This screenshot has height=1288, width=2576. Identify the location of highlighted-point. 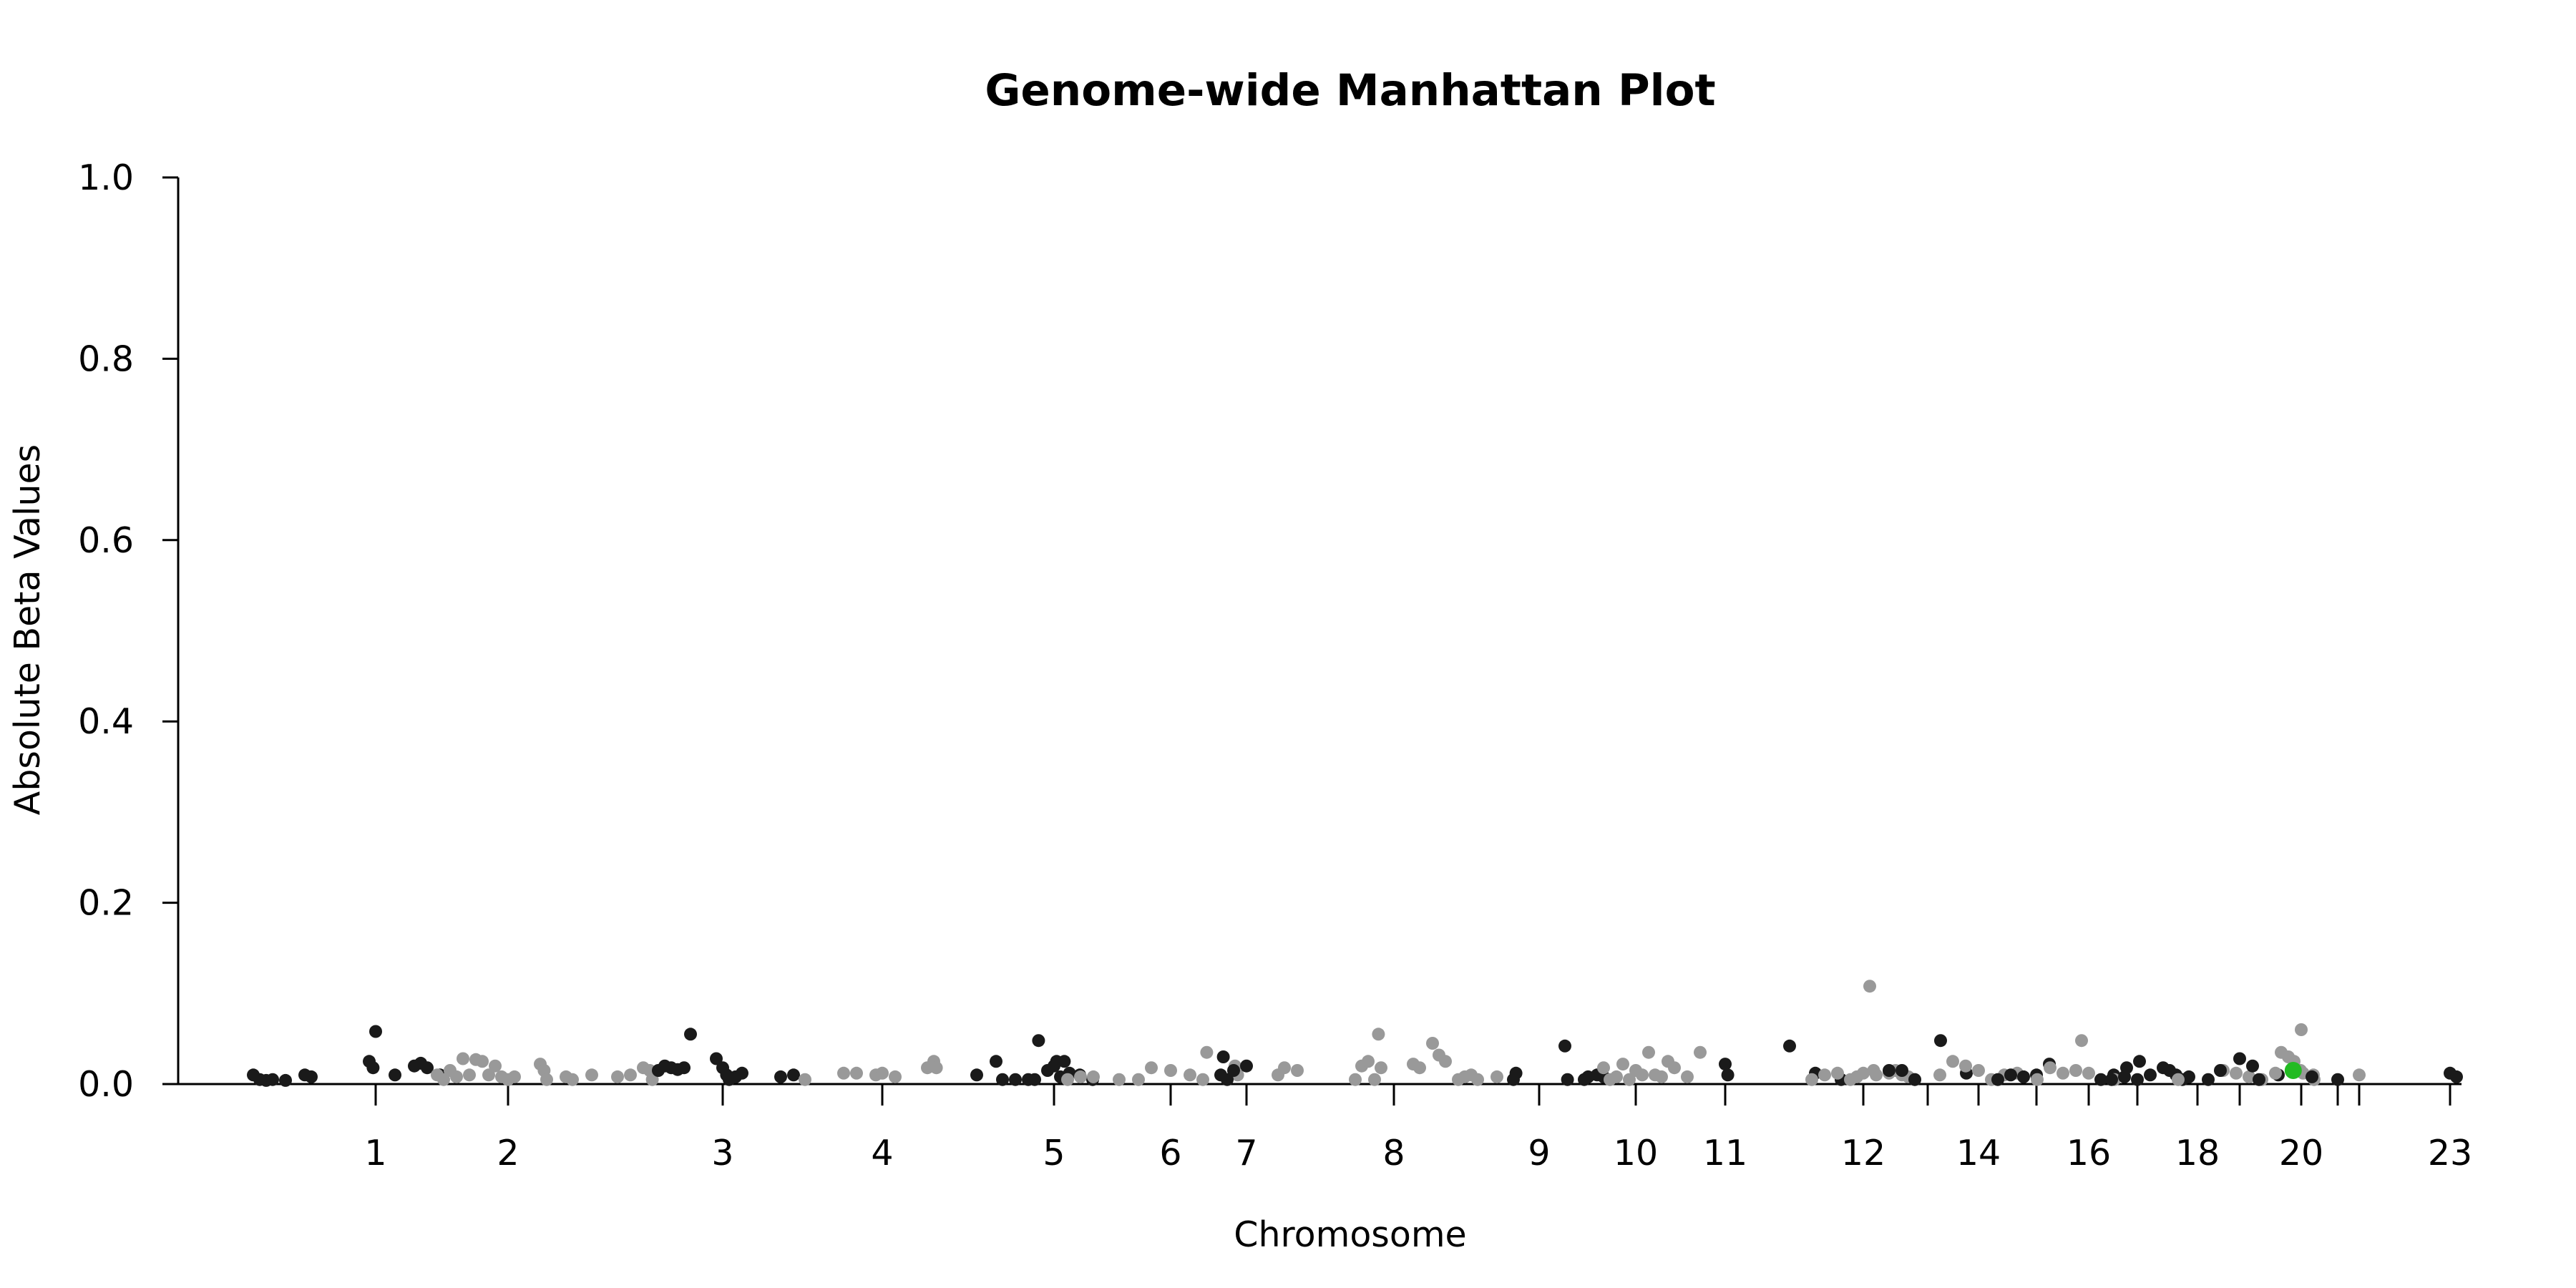
(2293, 1070).